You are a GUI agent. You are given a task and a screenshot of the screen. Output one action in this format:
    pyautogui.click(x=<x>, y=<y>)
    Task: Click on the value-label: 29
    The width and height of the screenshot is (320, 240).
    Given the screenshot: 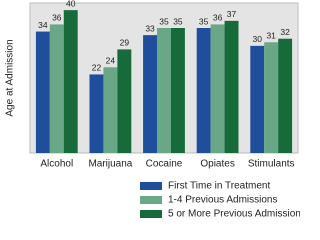 What is the action you would take?
    pyautogui.click(x=125, y=43)
    